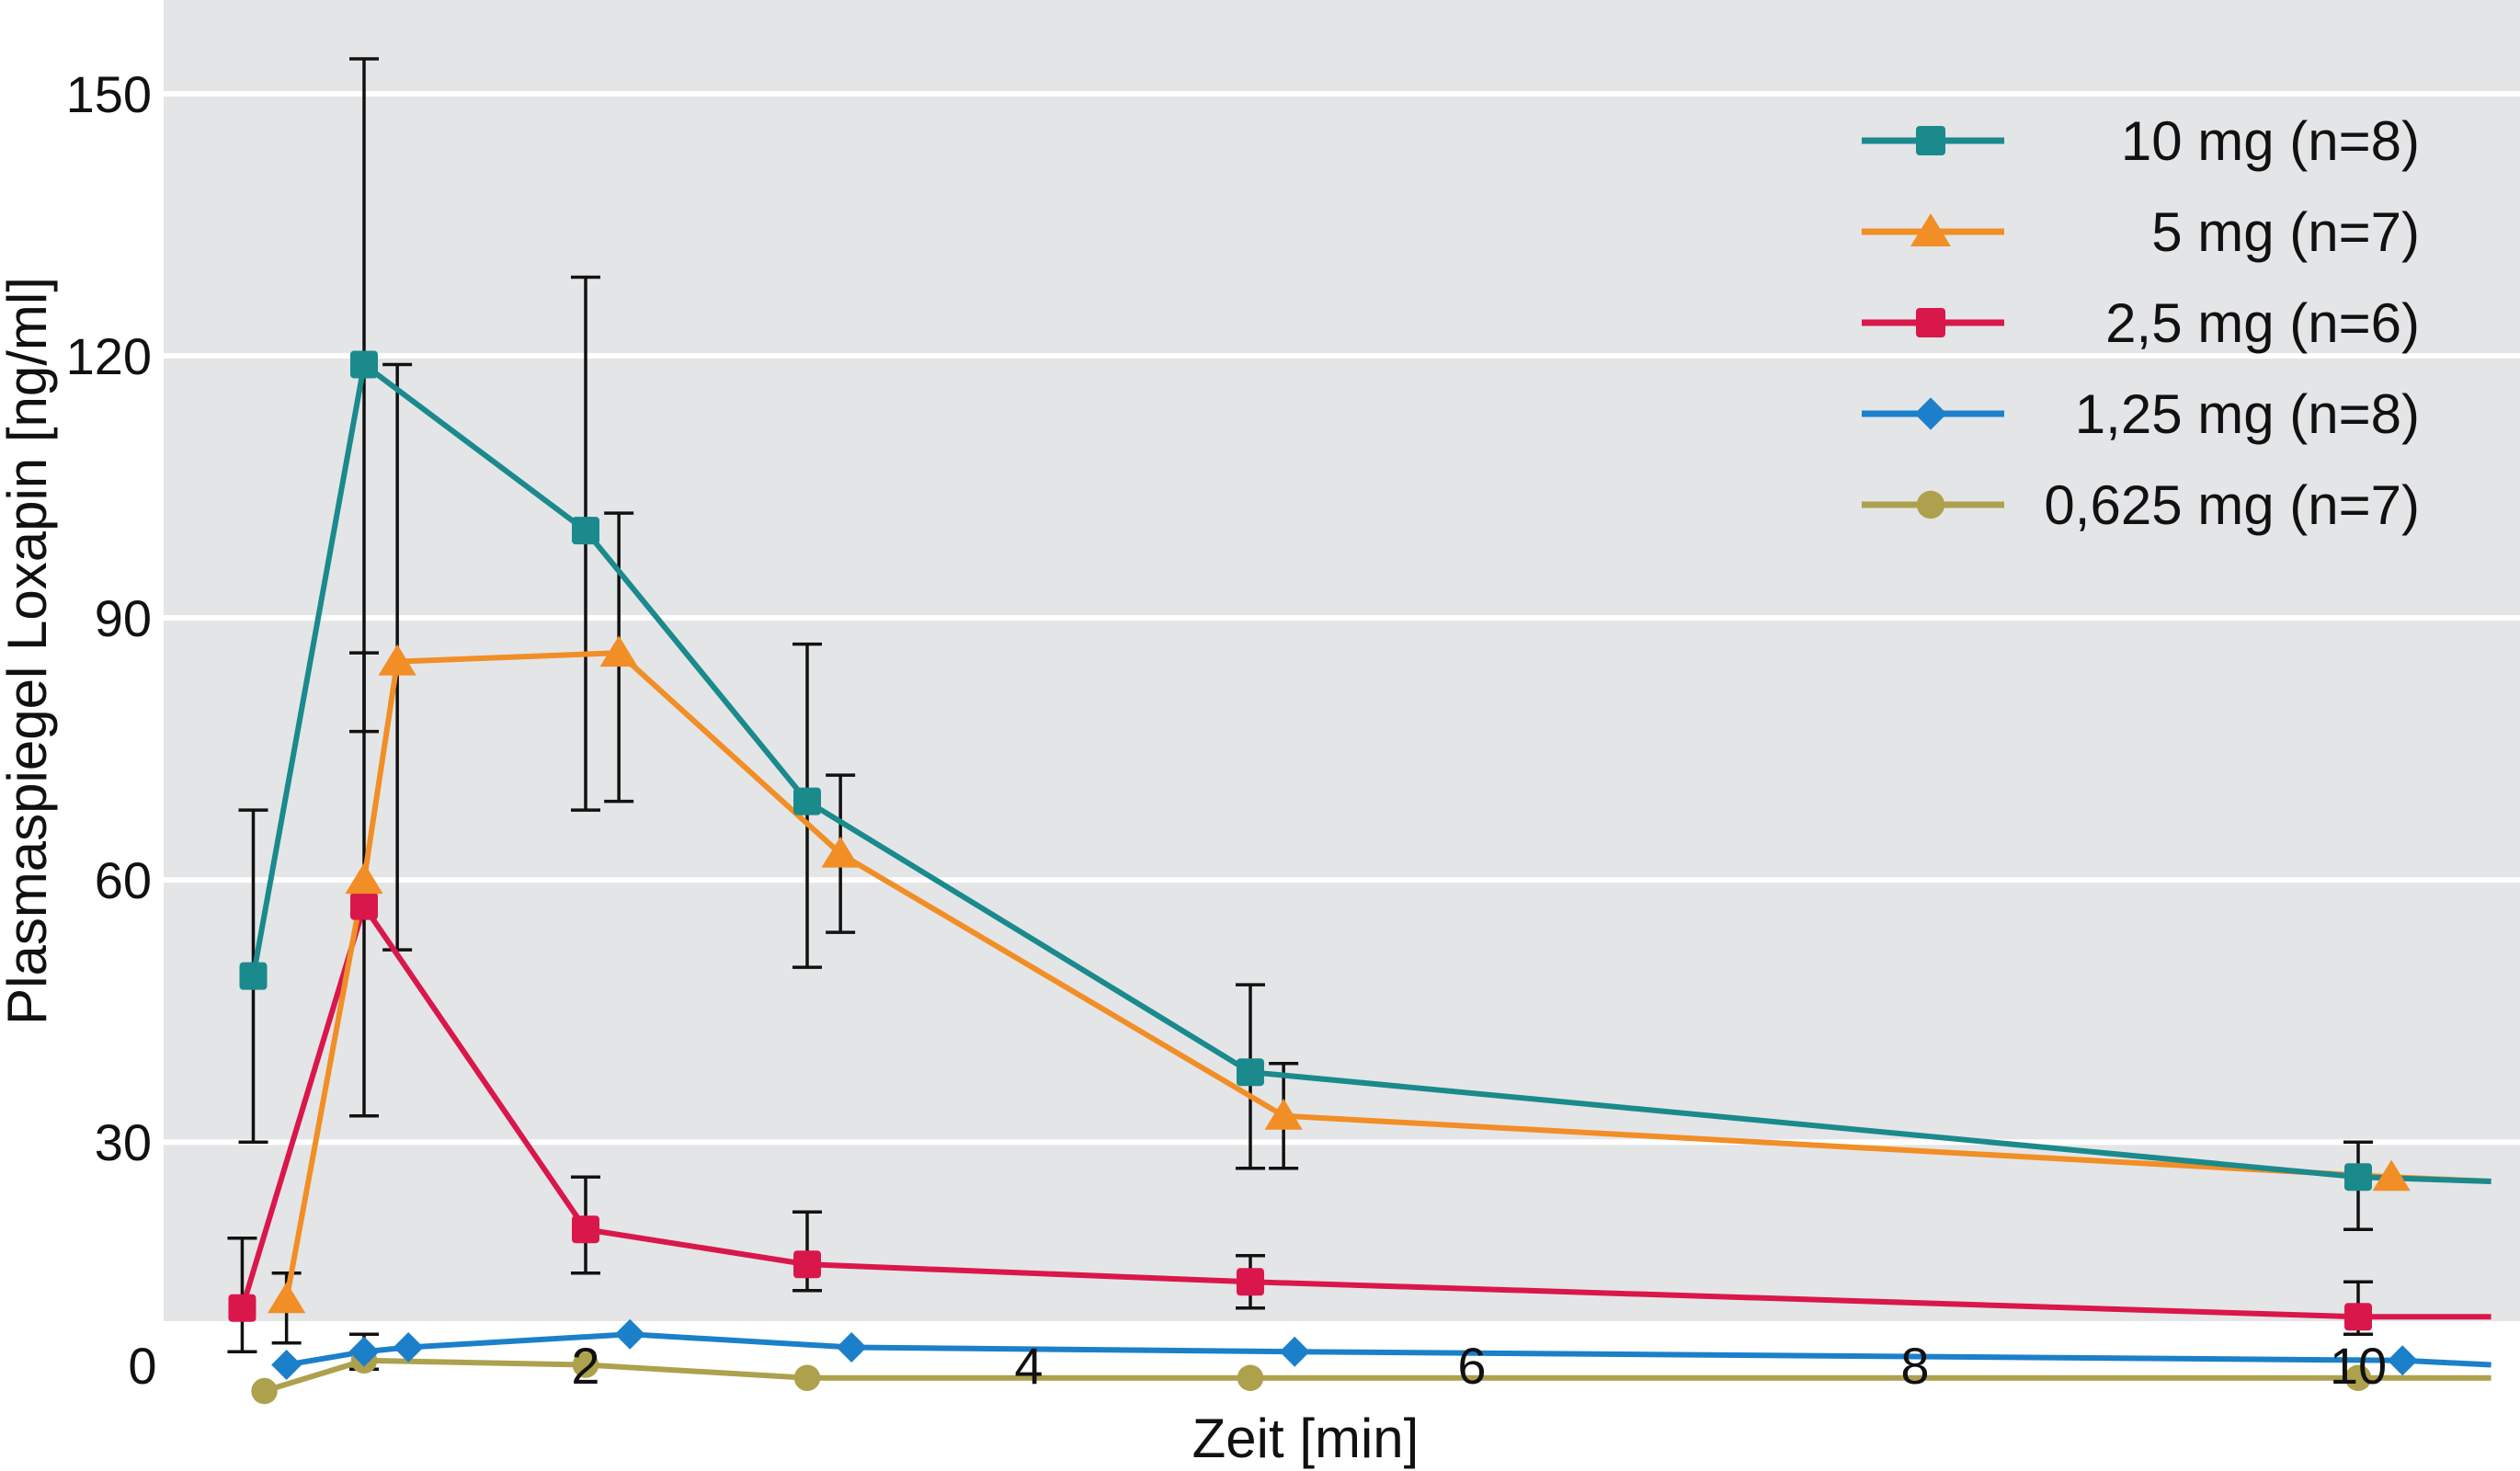 The height and width of the screenshot is (1471, 2520). I want to click on legend-label: 0,625 mg (n=7), so click(2232, 505).